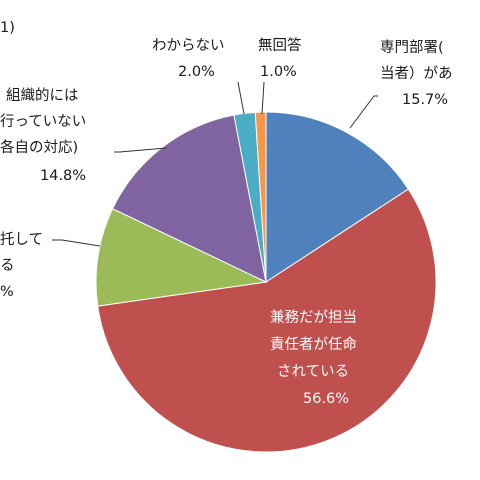  What do you see at coordinates (43, 121) in the screenshot?
I see `slice-label-3-line-1: 行っていない` at bounding box center [43, 121].